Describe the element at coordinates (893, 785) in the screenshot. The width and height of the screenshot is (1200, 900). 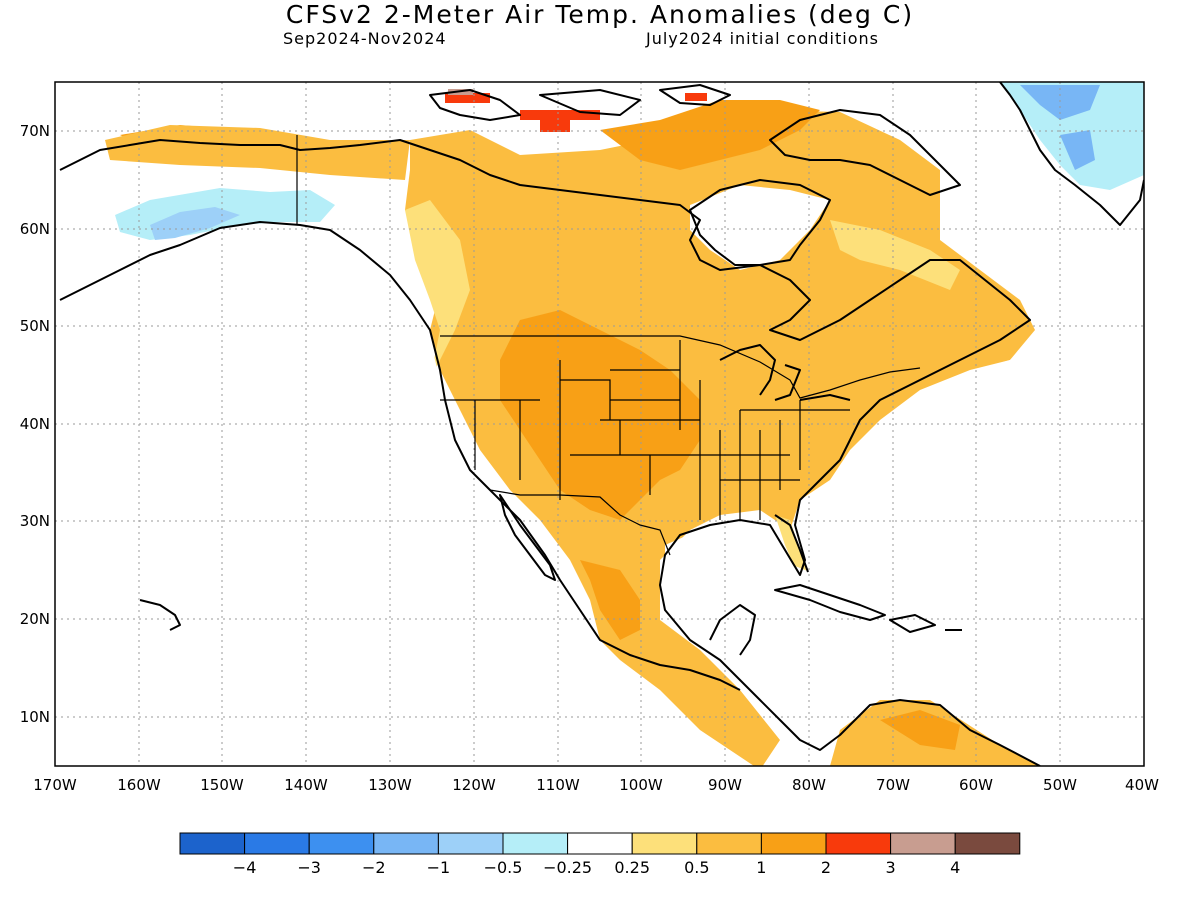
I see `lon-label: 70W` at that location.